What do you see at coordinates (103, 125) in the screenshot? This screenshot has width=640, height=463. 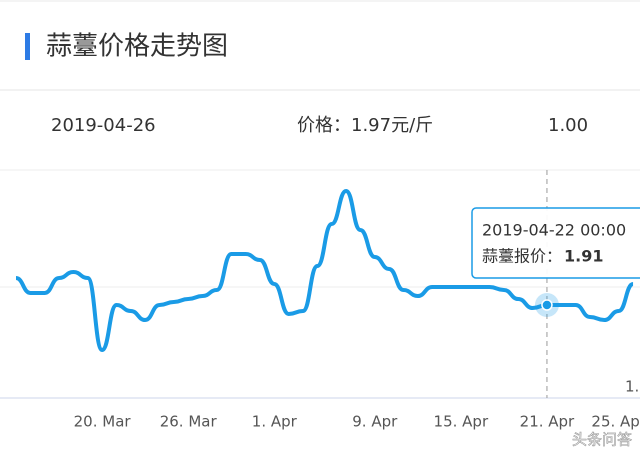 I see `date: 2019-04-26` at bounding box center [103, 125].